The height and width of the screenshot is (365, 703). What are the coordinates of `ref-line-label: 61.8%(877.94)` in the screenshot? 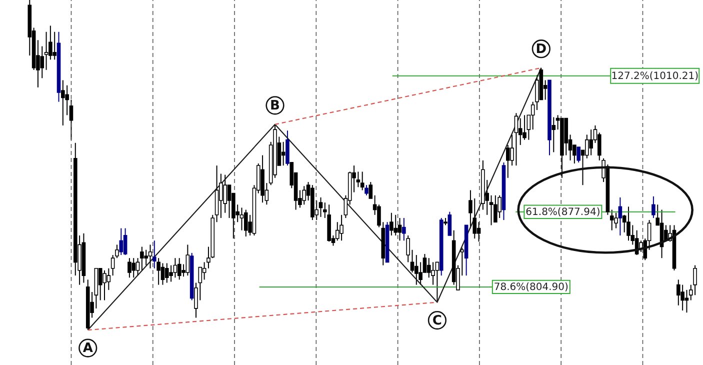 It's located at (563, 212).